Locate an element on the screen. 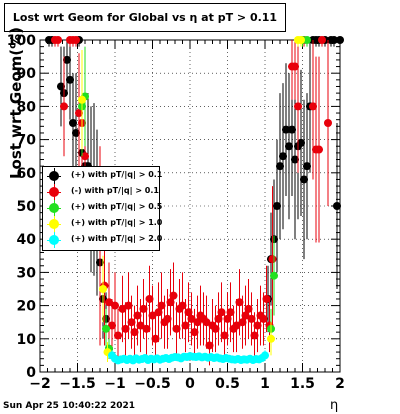 The height and width of the screenshot is (414, 400). legend-entry: (+) with pT/|q| > 0.1 is located at coordinates (102, 176).